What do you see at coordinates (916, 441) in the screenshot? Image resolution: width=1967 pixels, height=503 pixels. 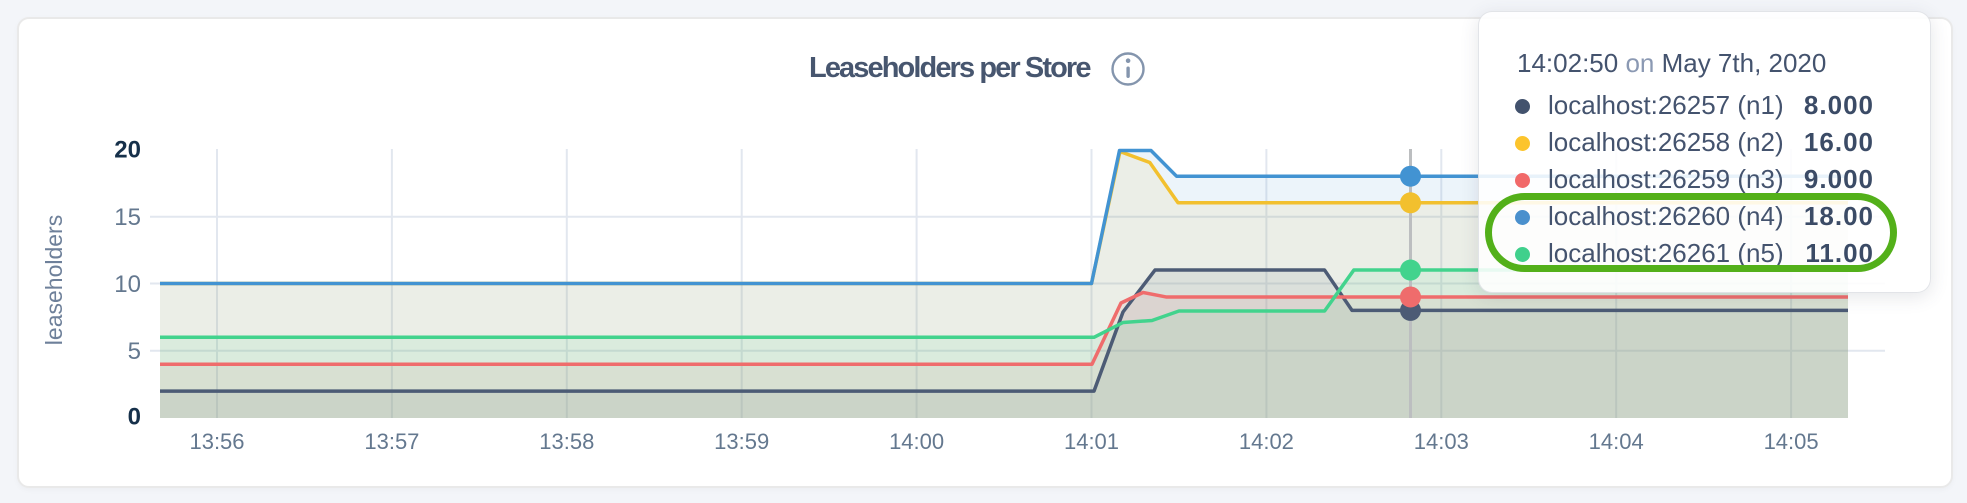 I see `svg-text: 14:00` at bounding box center [916, 441].